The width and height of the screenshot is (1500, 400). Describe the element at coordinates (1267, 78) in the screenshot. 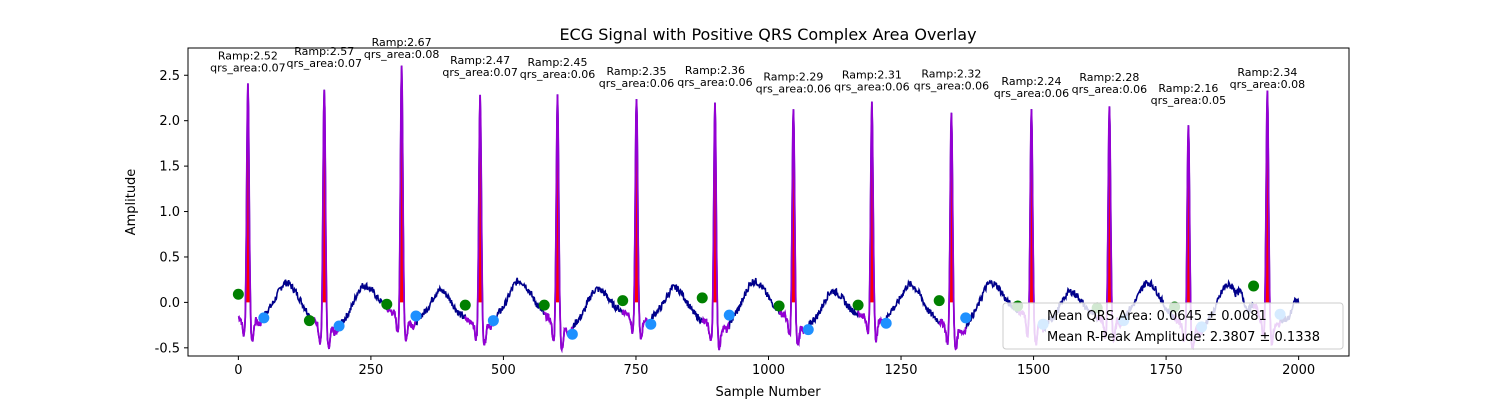

I see `r-peak-annotation: Ramp:2.34 qrs_area:0.08` at that location.